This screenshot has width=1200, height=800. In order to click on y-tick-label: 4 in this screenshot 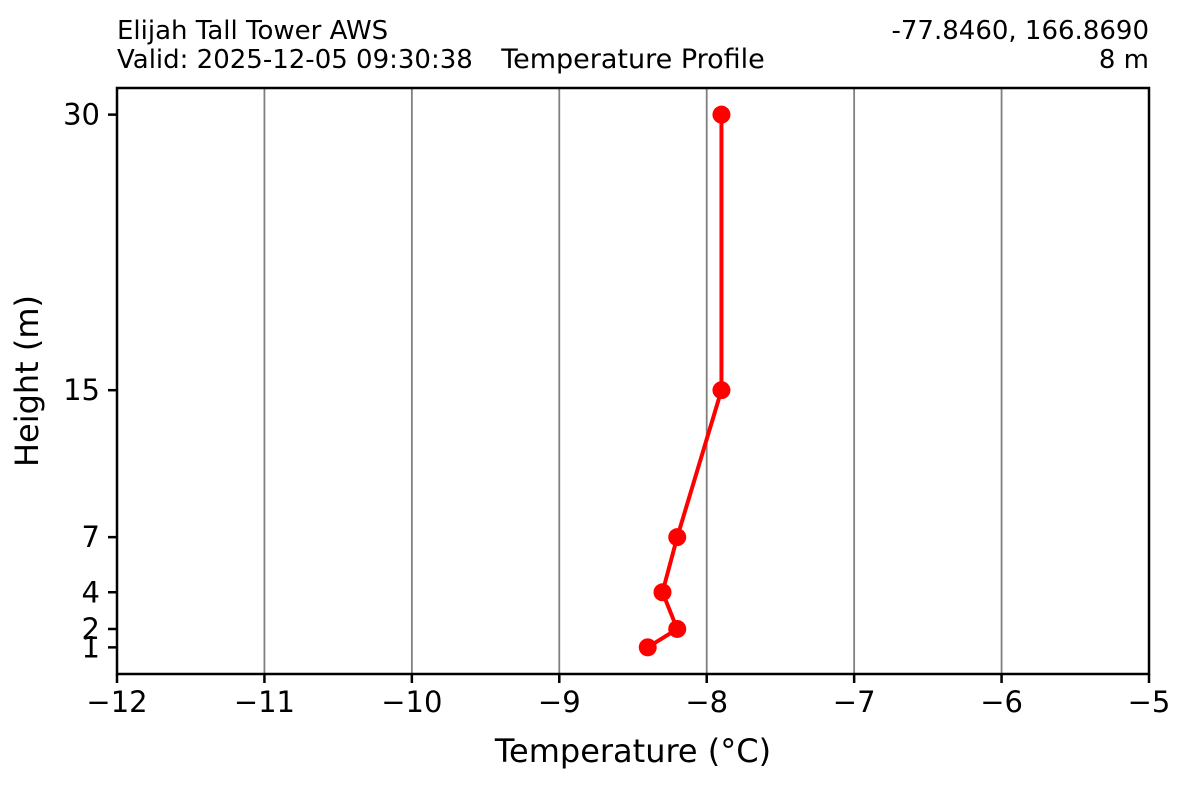, I will do `click(91, 592)`.